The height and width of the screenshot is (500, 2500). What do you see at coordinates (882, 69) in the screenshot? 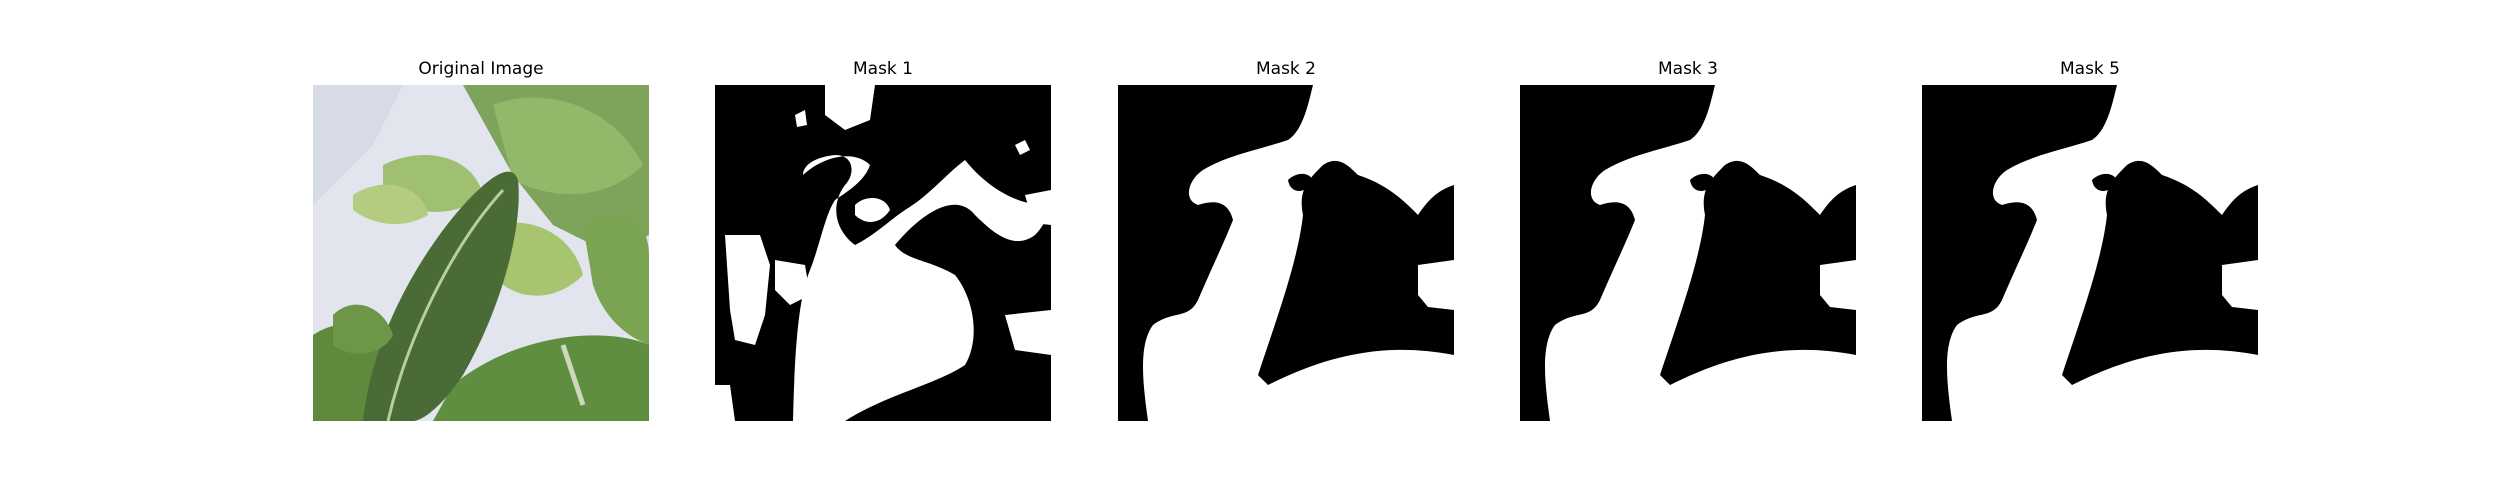
I see `panel-title-mask-1: Mask 1` at bounding box center [882, 69].